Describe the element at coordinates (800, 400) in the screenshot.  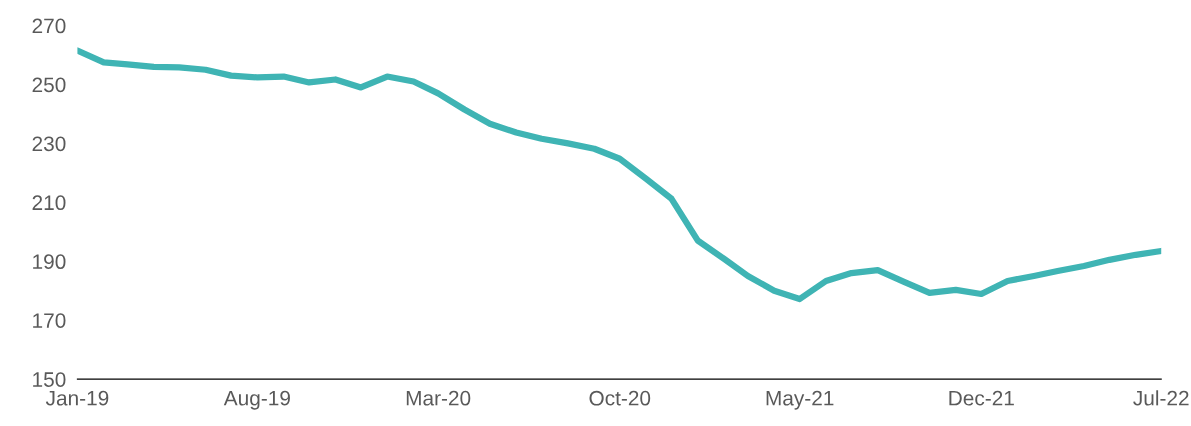
I see `x-tick-label: May-21` at that location.